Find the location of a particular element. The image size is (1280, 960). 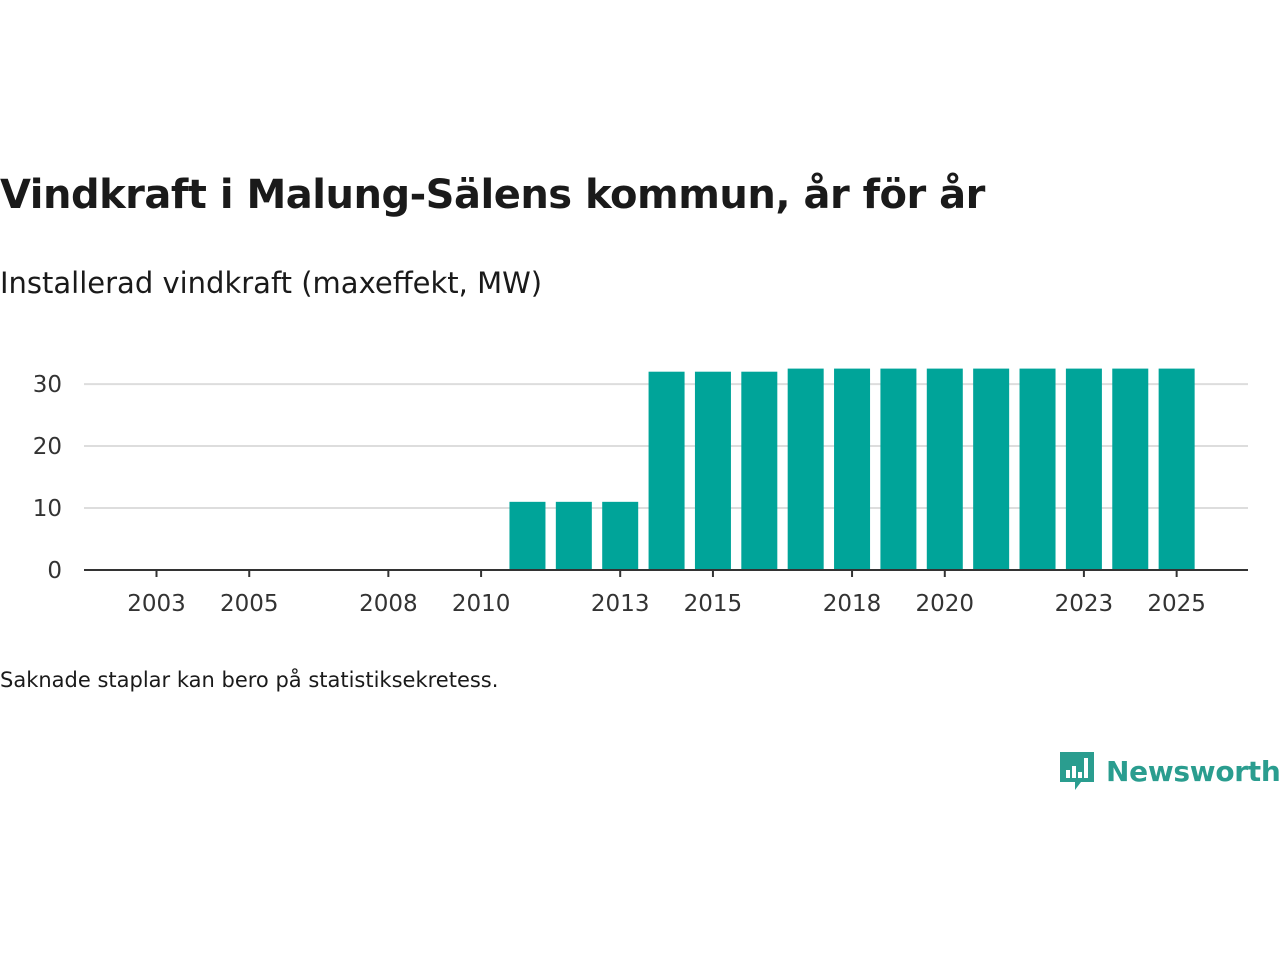

newsworthy-logo-icon is located at coordinates (1077, 771).